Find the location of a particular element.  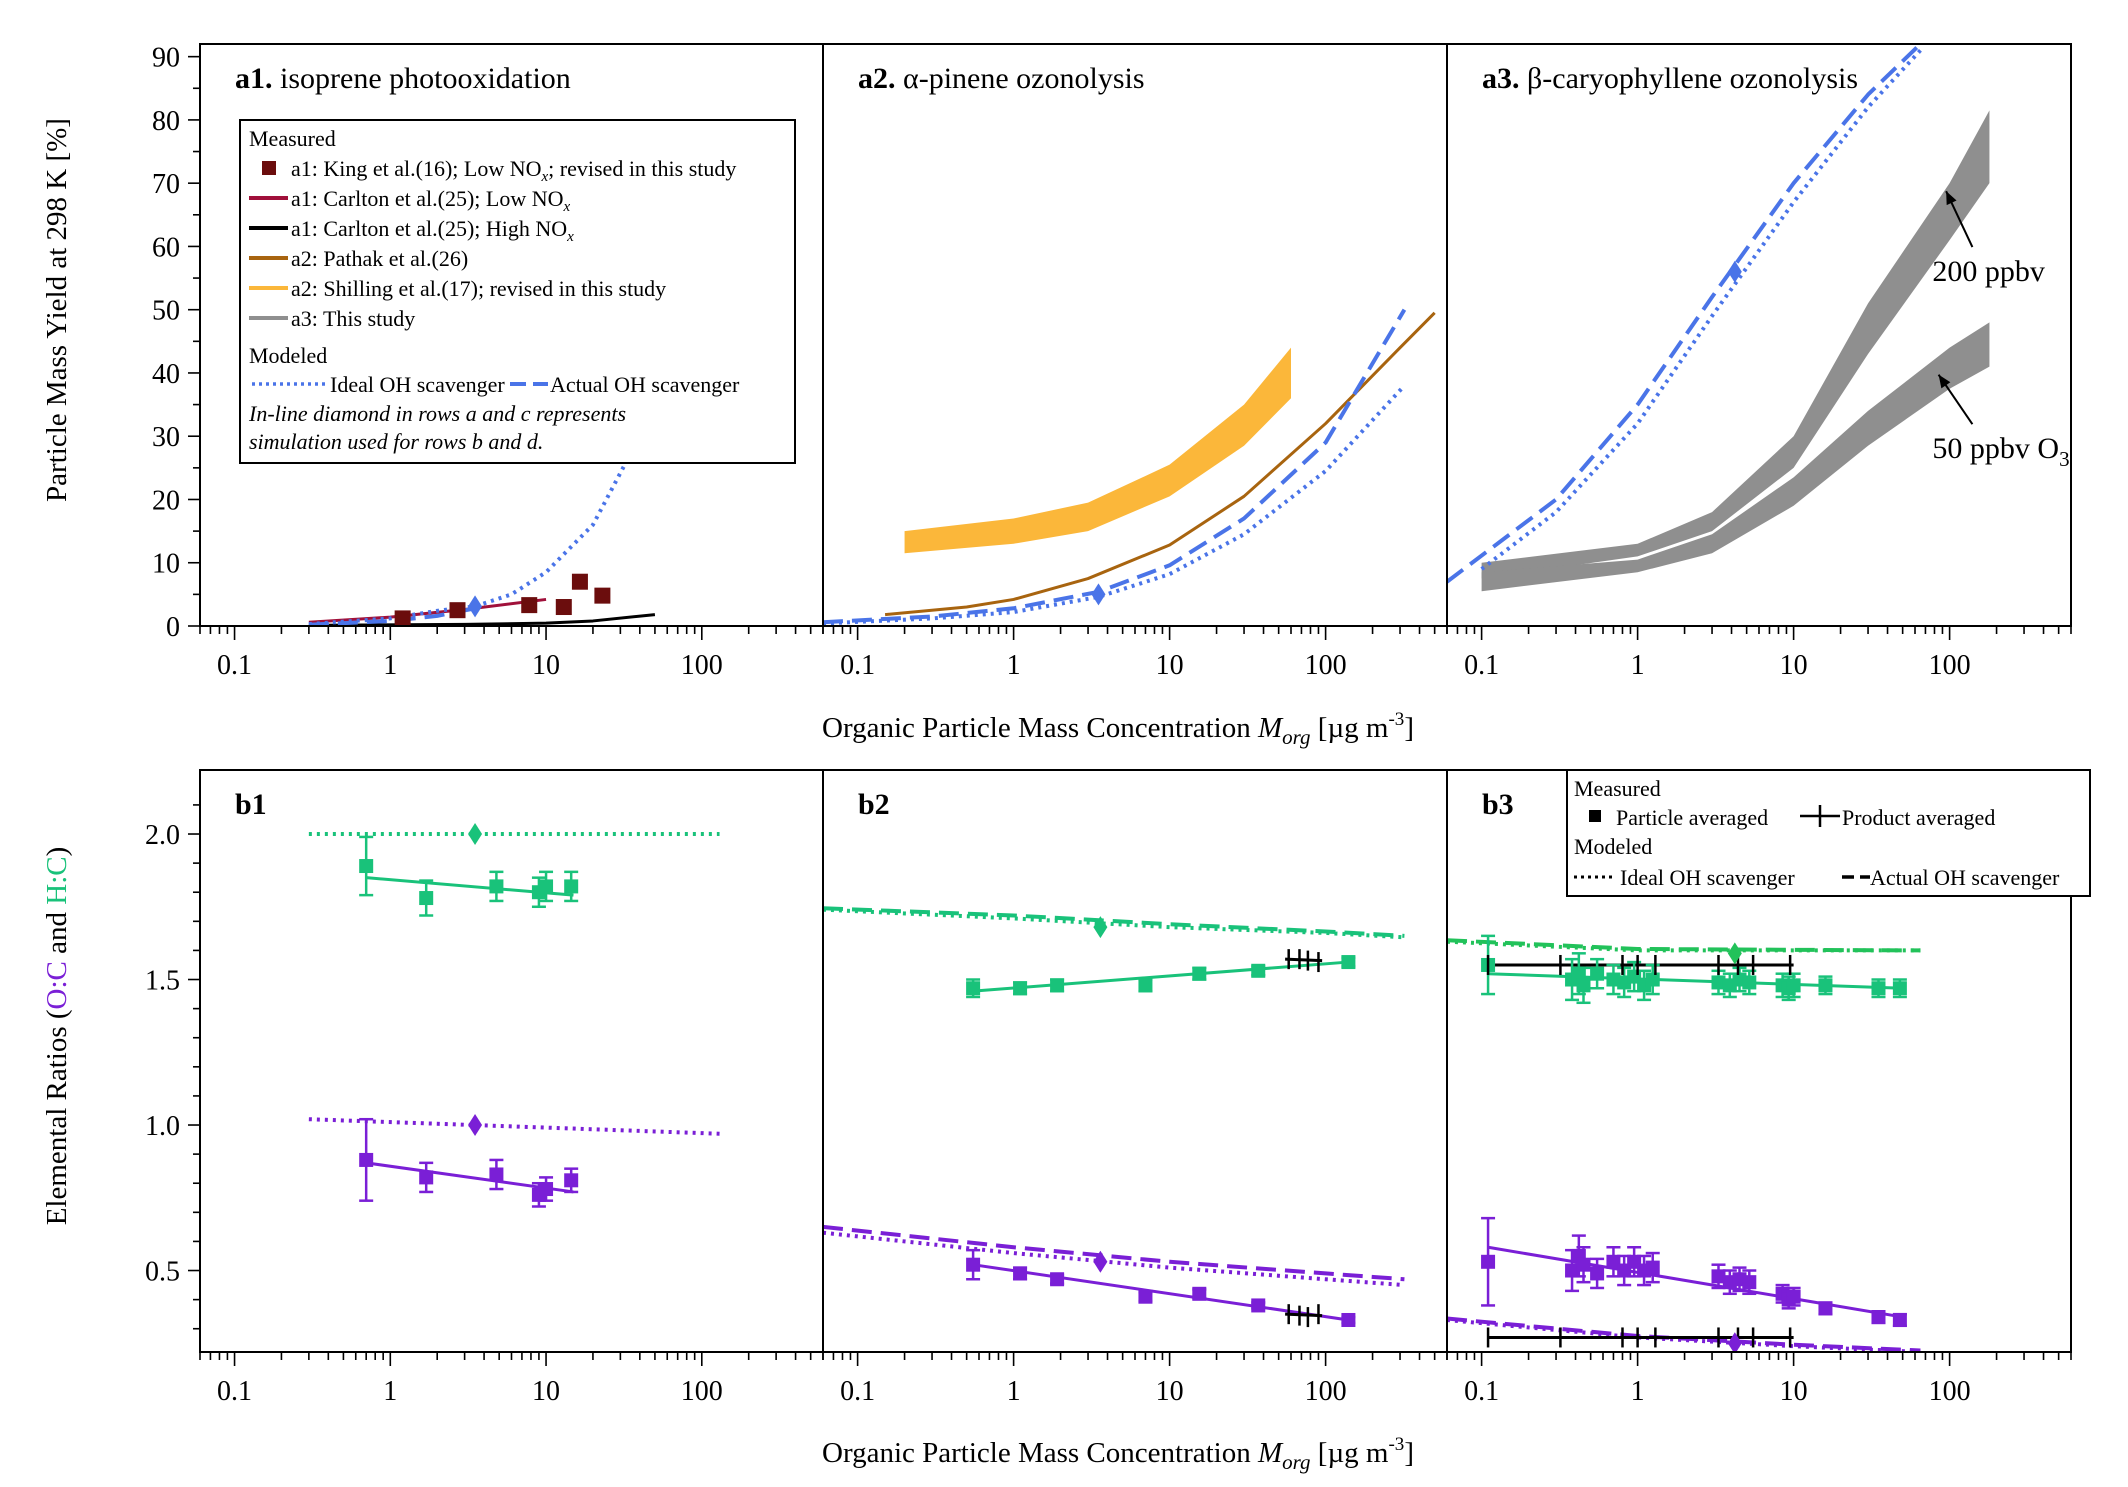

panel-a2-plot-area is located at coordinates (1129, 467).